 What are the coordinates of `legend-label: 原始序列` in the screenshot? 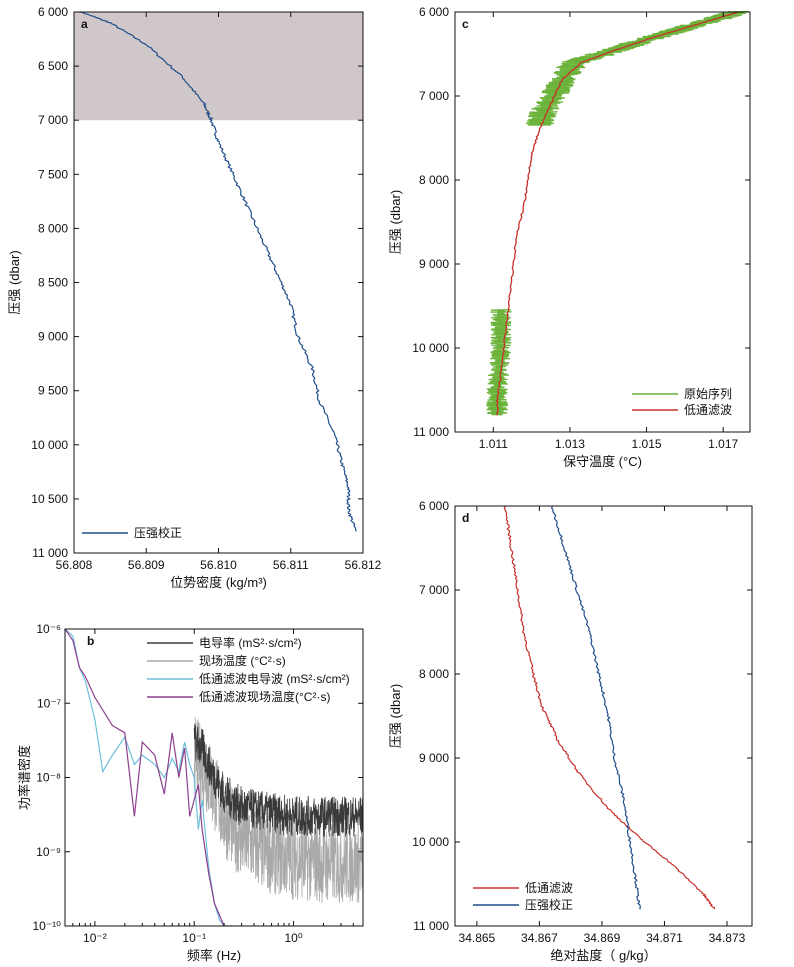 It's located at (708, 393).